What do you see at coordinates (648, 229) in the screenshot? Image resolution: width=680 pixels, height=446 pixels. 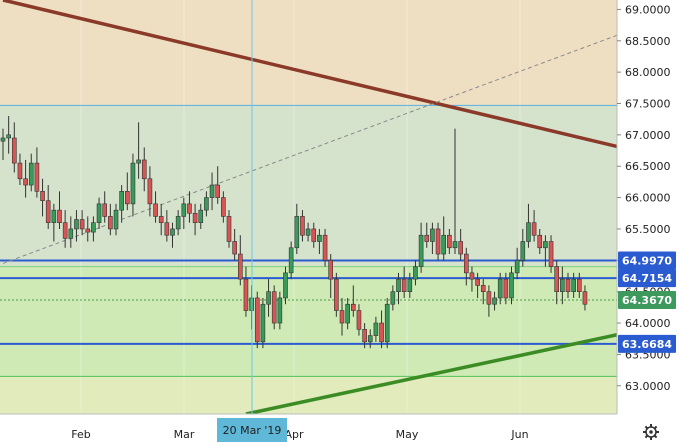 I see `y-tick-label-7: 65.5000` at bounding box center [648, 229].